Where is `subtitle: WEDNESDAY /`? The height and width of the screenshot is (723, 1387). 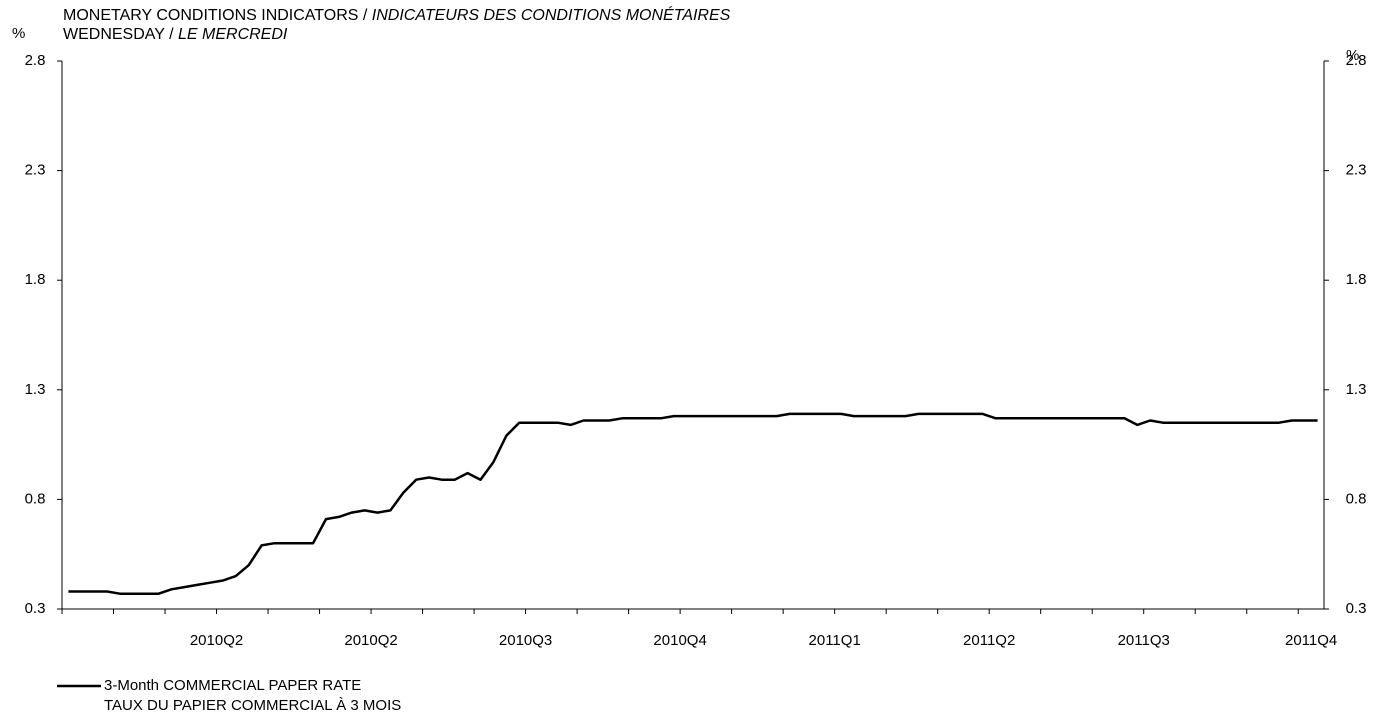
subtitle: WEDNESDAY / is located at coordinates (118, 34).